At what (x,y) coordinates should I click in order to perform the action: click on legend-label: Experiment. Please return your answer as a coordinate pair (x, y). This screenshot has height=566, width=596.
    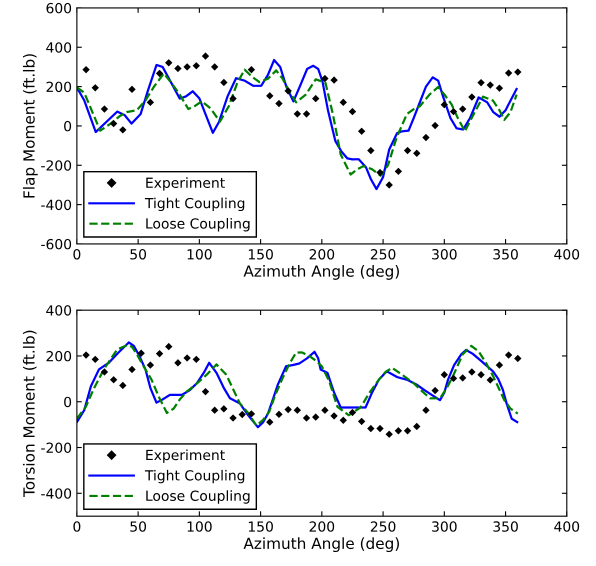
    Looking at the image, I should click on (185, 184).